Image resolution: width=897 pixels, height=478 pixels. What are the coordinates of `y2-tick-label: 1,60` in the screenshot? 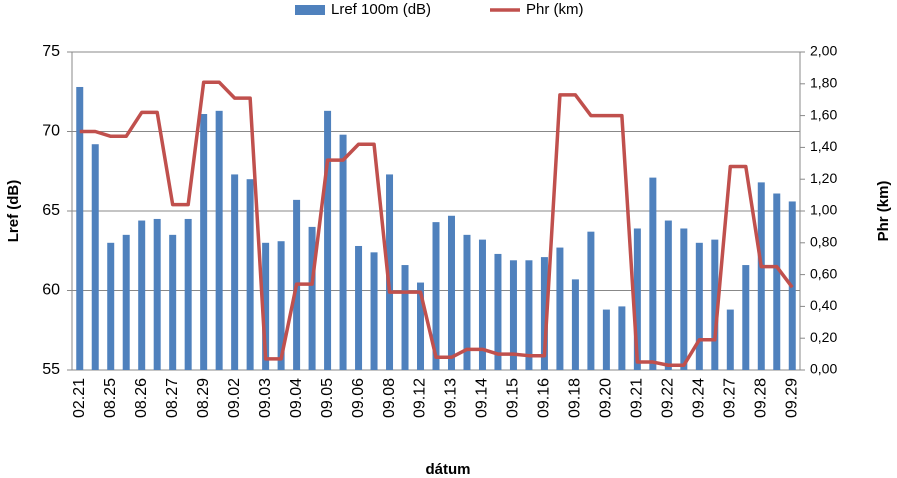 It's located at (823, 114).